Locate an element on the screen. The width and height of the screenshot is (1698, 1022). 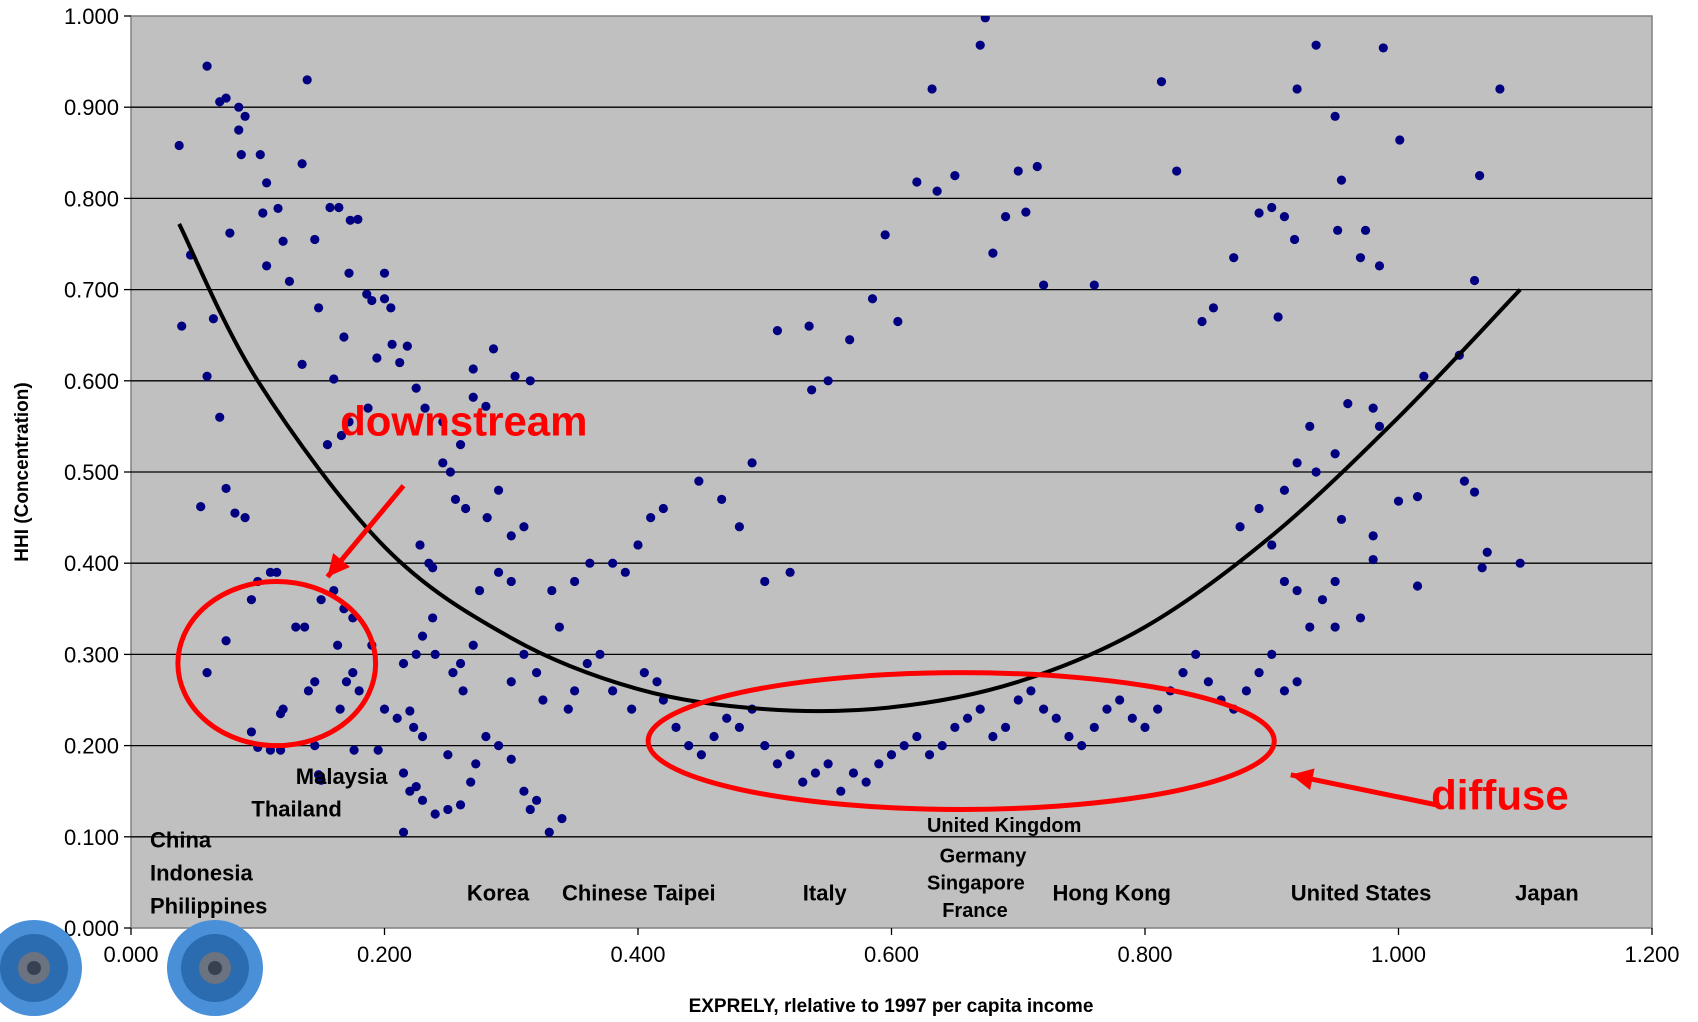
y-tick-label: 0.400 is located at coordinates (91, 563).